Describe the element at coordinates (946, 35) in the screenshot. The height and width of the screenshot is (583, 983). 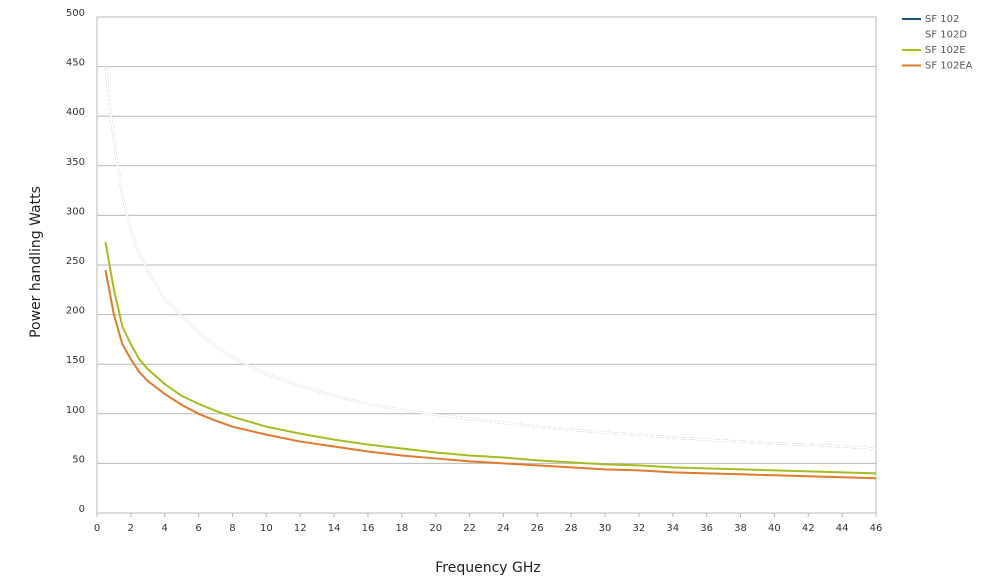
I see `legend-label: SF 102D` at that location.